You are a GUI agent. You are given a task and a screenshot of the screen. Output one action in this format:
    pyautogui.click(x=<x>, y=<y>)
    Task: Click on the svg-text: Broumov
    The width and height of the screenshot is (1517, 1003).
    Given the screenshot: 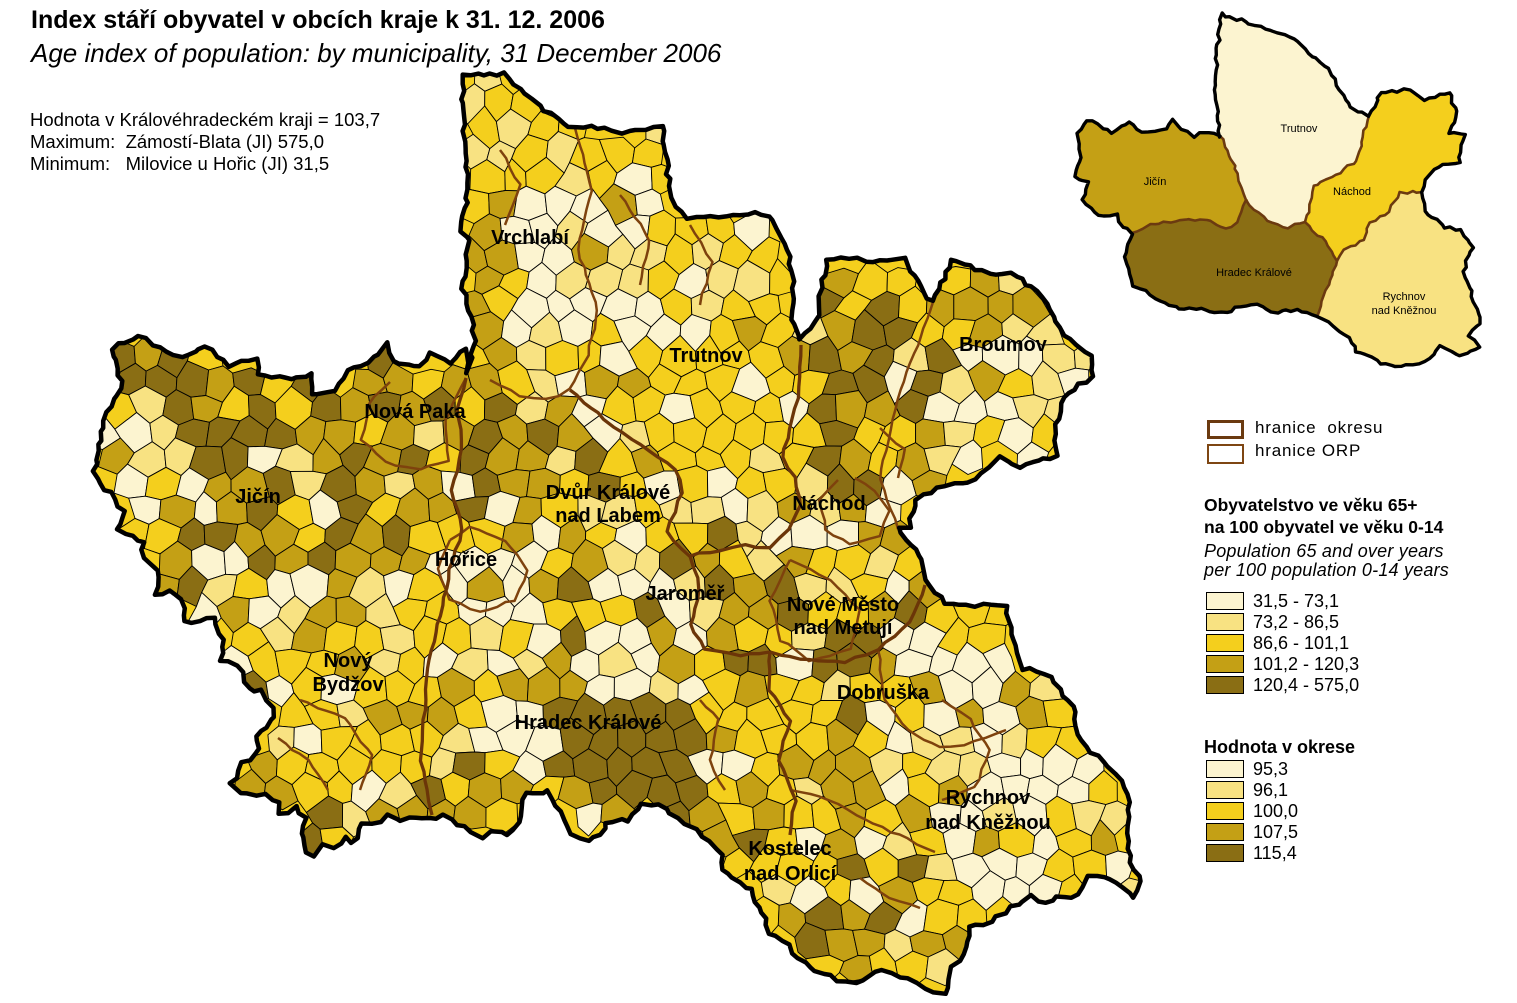 What is the action you would take?
    pyautogui.click(x=1003, y=345)
    